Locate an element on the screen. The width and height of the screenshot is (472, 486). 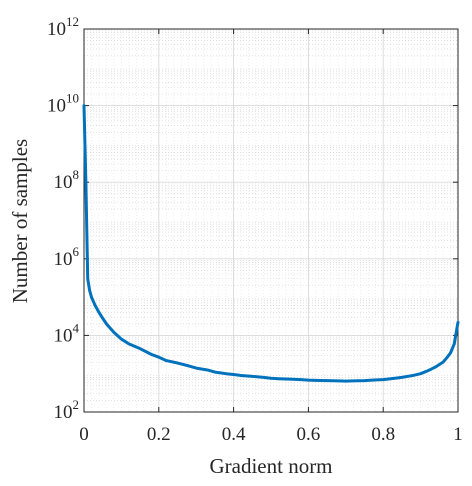
y-tick-label: 10⁴ is located at coordinates (67, 333).